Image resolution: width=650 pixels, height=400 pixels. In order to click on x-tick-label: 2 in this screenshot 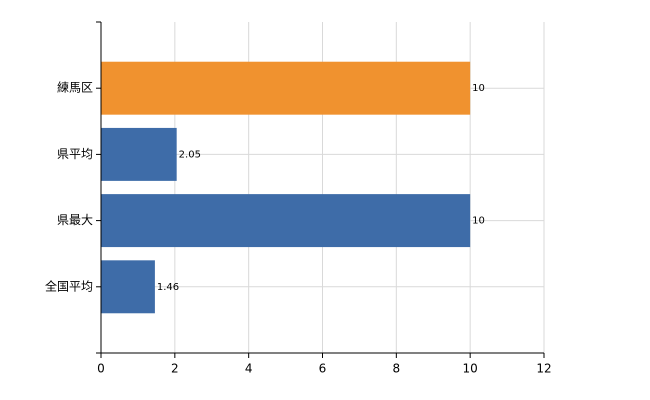, I will do `click(175, 369)`.